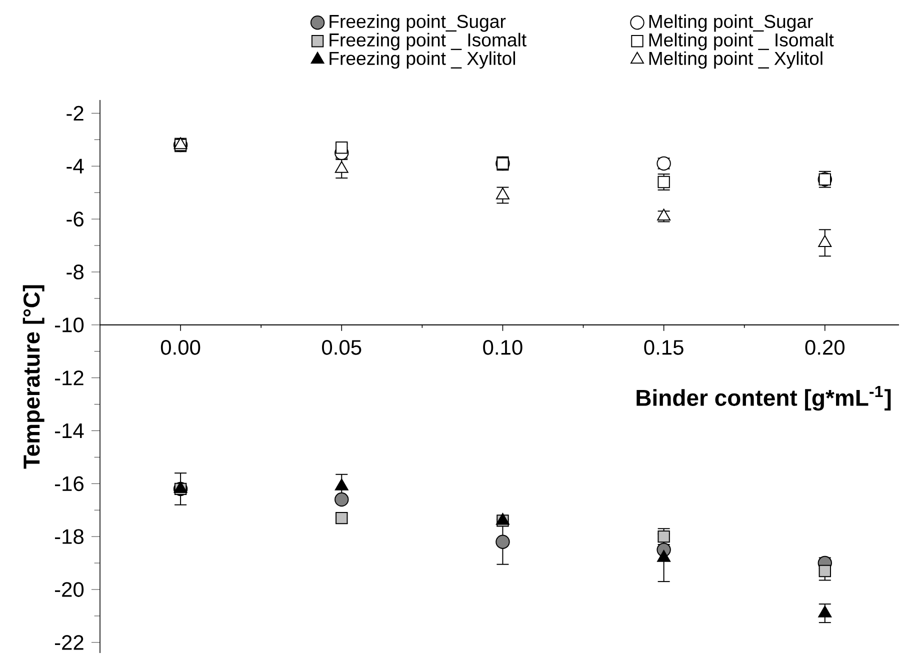 Image resolution: width=900 pixels, height=656 pixels. I want to click on legend-label: Melting point _ Isomalt, so click(741, 41).